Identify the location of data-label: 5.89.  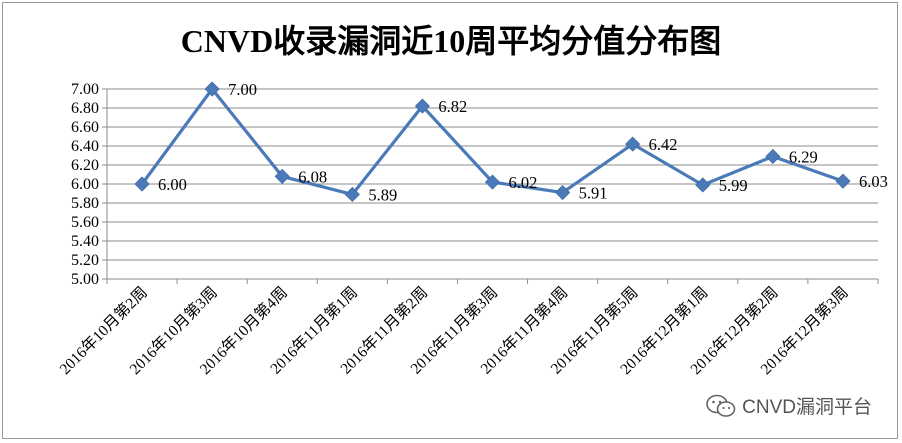
(382, 194).